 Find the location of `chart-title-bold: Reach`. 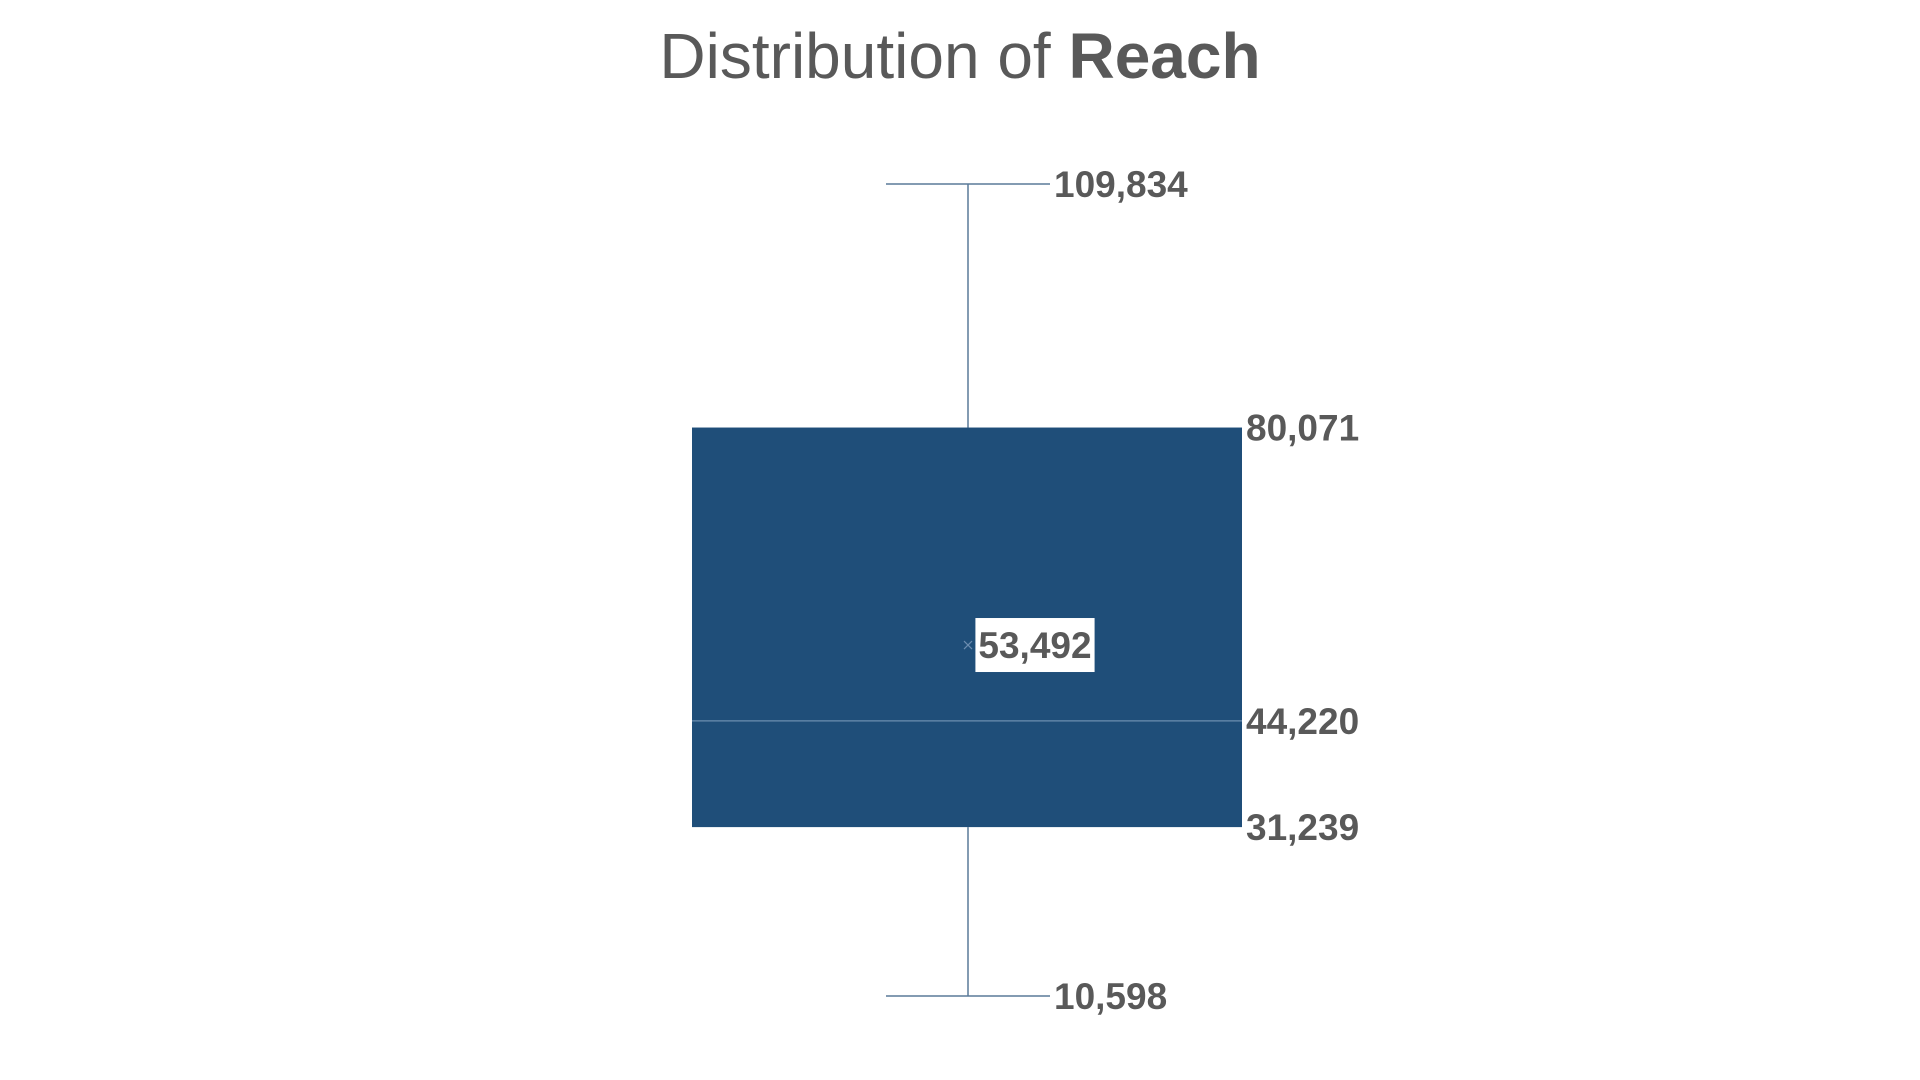

chart-title-bold: Reach is located at coordinates (1164, 56).